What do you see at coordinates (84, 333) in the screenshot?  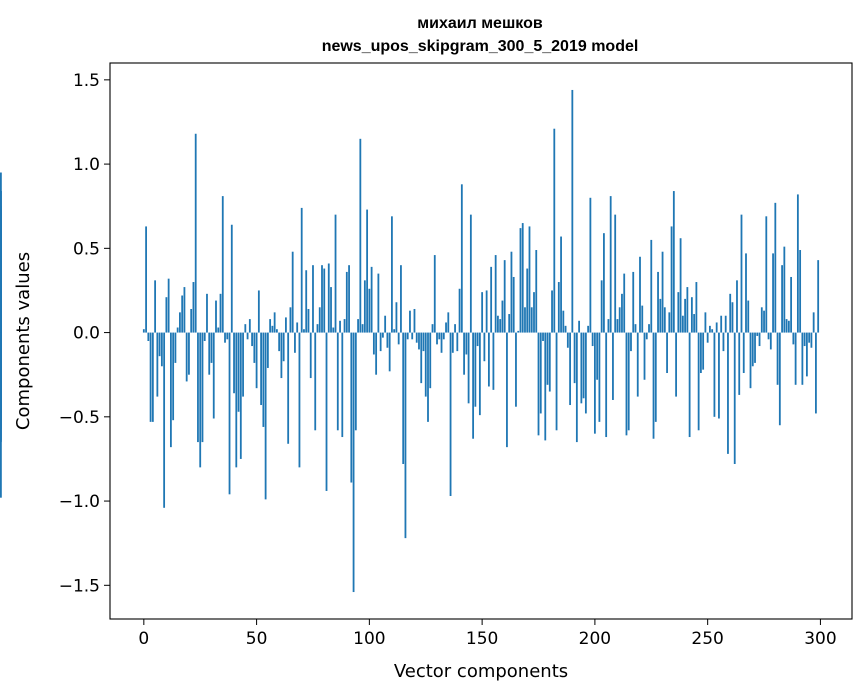 I see `y-axis-ticks: −1.5 −1.0 −0.5 0.0 0.5 1.0 1.5` at bounding box center [84, 333].